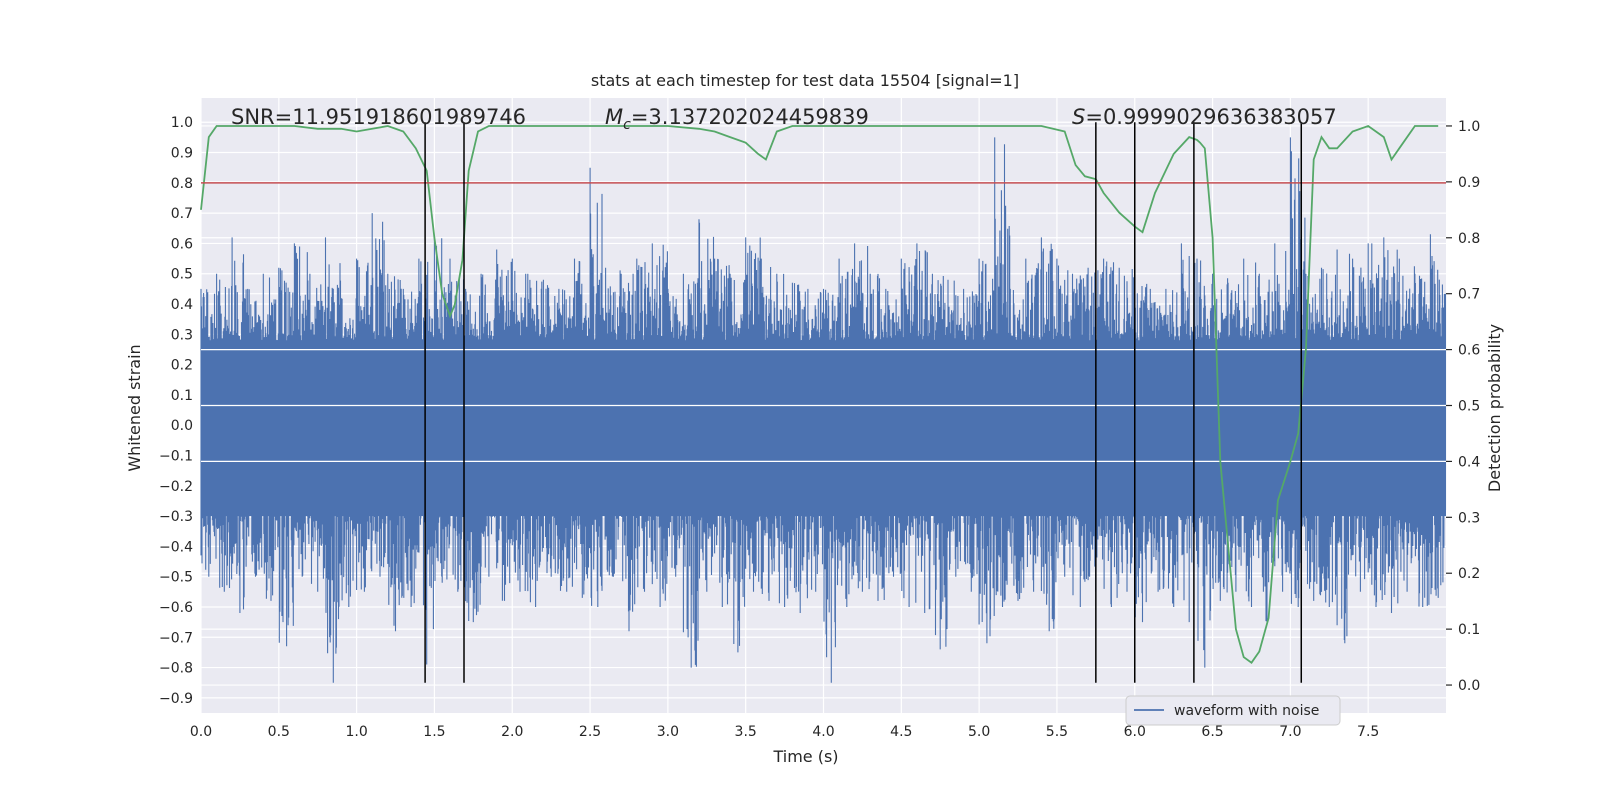 The height and width of the screenshot is (800, 1600). What do you see at coordinates (1469, 630) in the screenshot?
I see `y2-tick-label: 0.1` at bounding box center [1469, 630].